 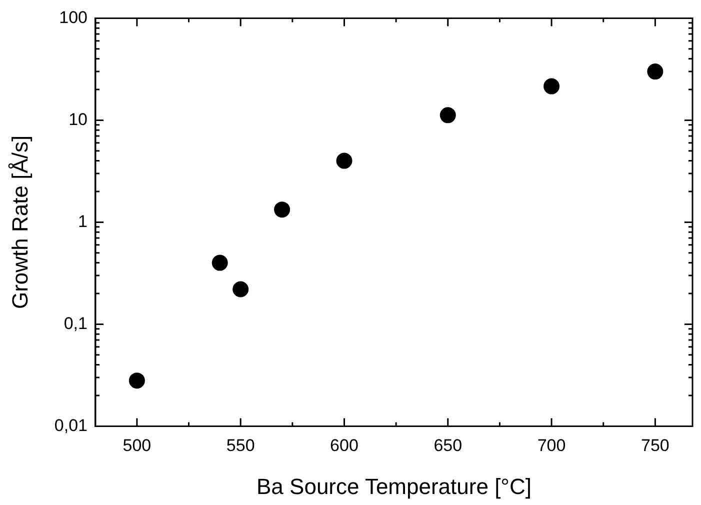 I want to click on y-tick-label: 100, so click(x=73, y=17).